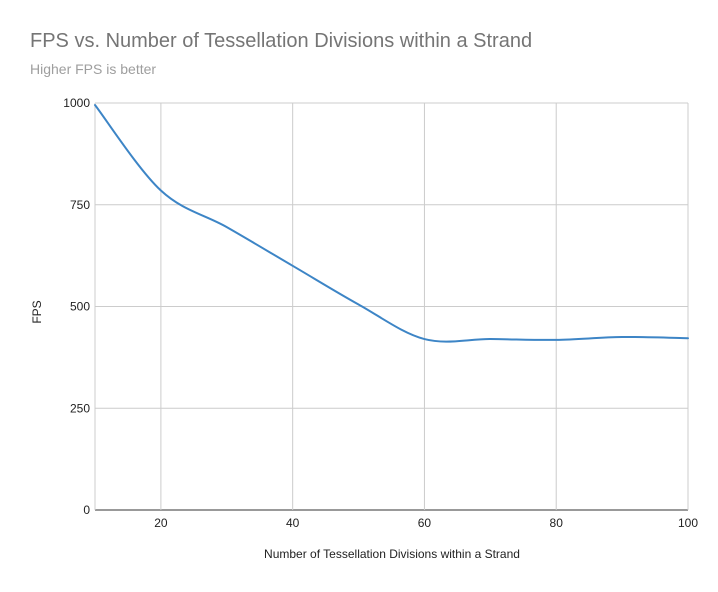 Image resolution: width=718 pixels, height=592 pixels. What do you see at coordinates (37, 311) in the screenshot?
I see `y-axis-title: FPS` at bounding box center [37, 311].